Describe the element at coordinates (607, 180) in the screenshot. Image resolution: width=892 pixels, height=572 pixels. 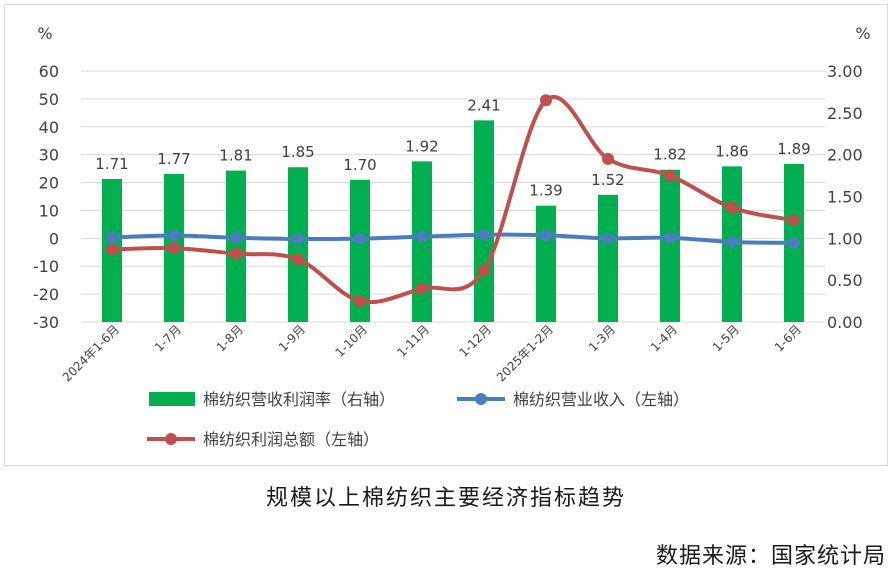
I see `bar-data-label: 1.52` at that location.